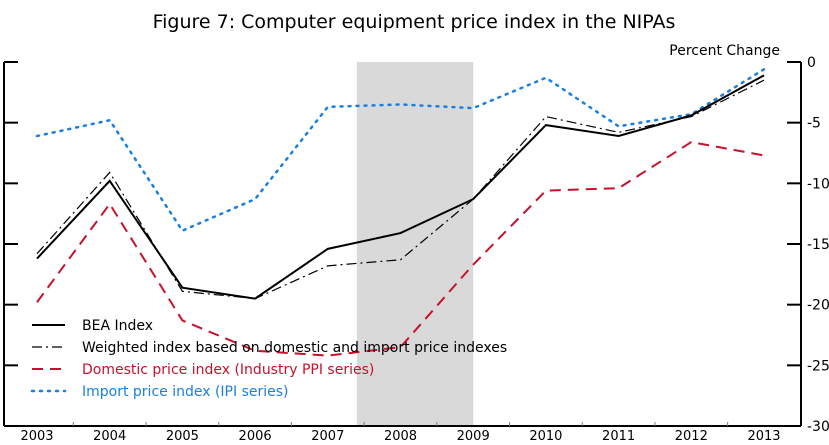 This screenshot has height=445, width=829. I want to click on y-tick-label: -10, so click(818, 184).